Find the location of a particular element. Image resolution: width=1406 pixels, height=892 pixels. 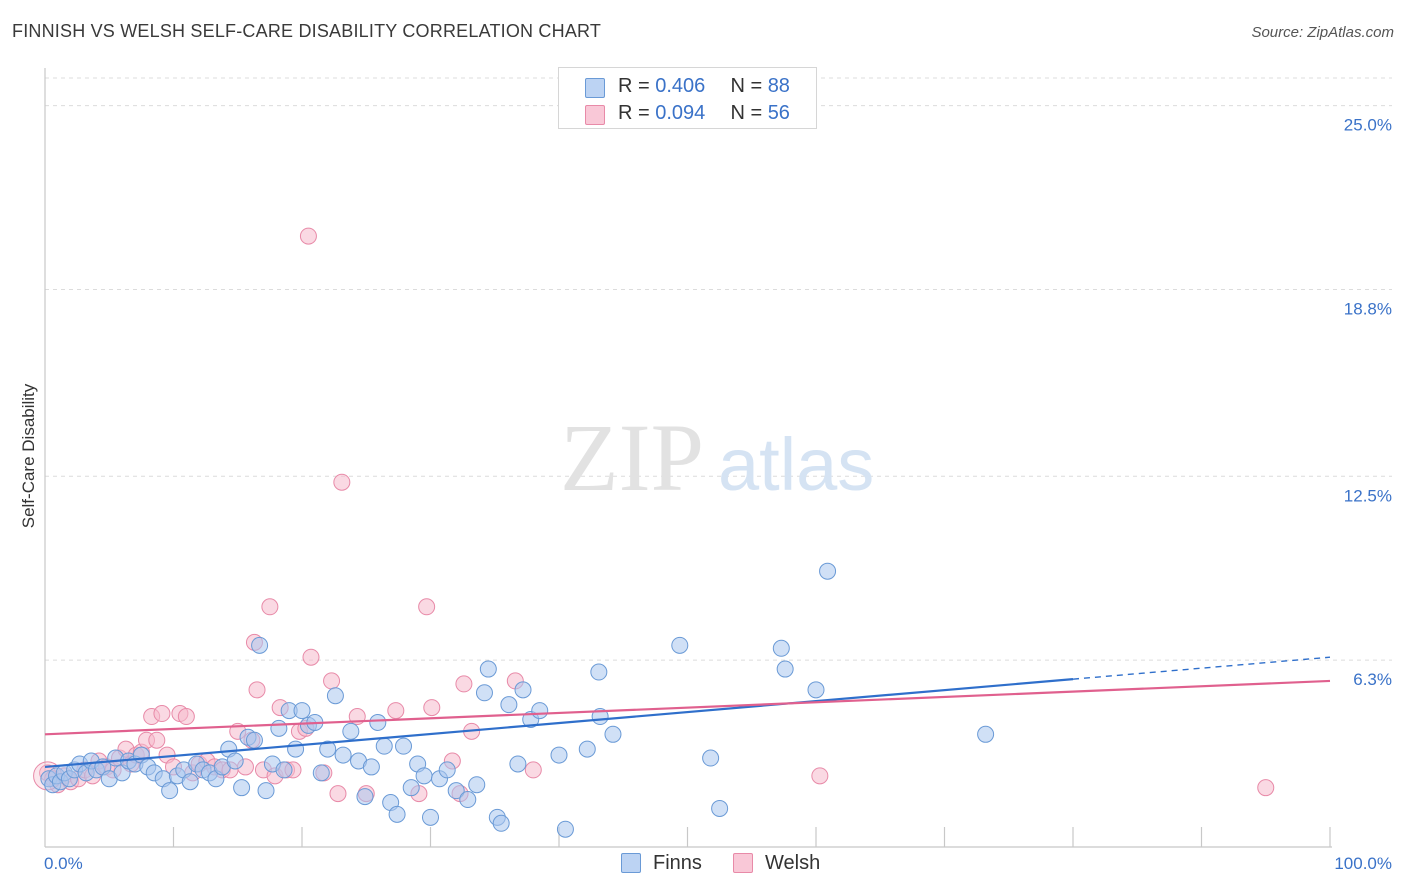

welsh-r-label: R = is located at coordinates (637, 113).